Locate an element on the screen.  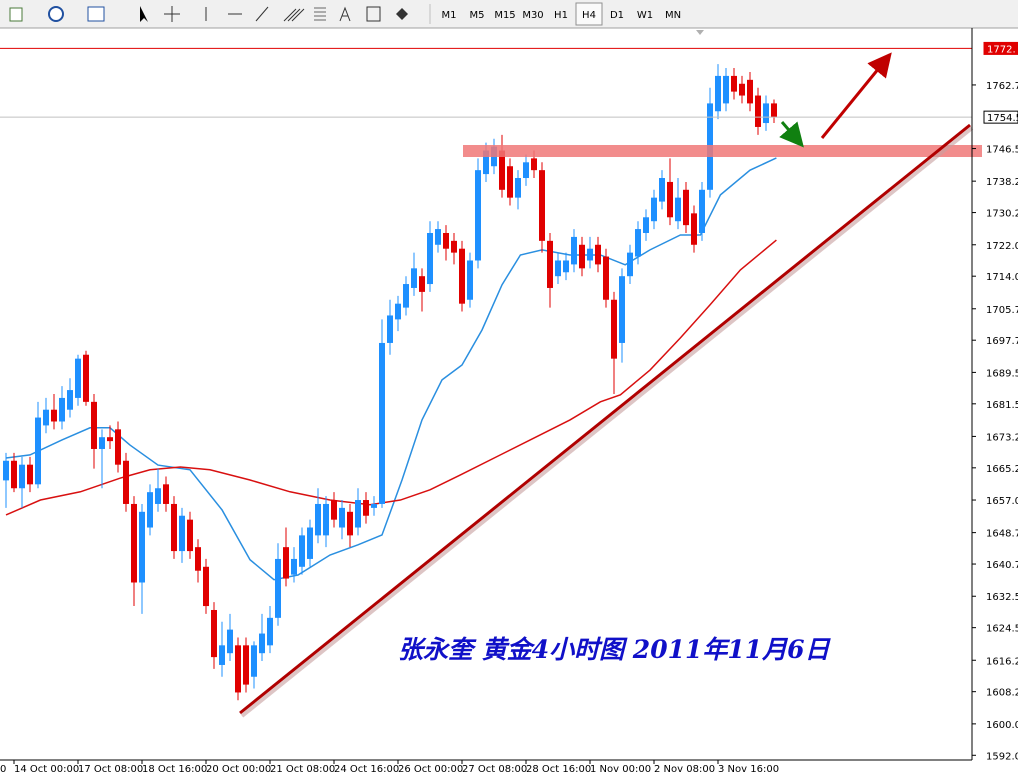
timeframe-button: W1 is located at coordinates (645, 15).